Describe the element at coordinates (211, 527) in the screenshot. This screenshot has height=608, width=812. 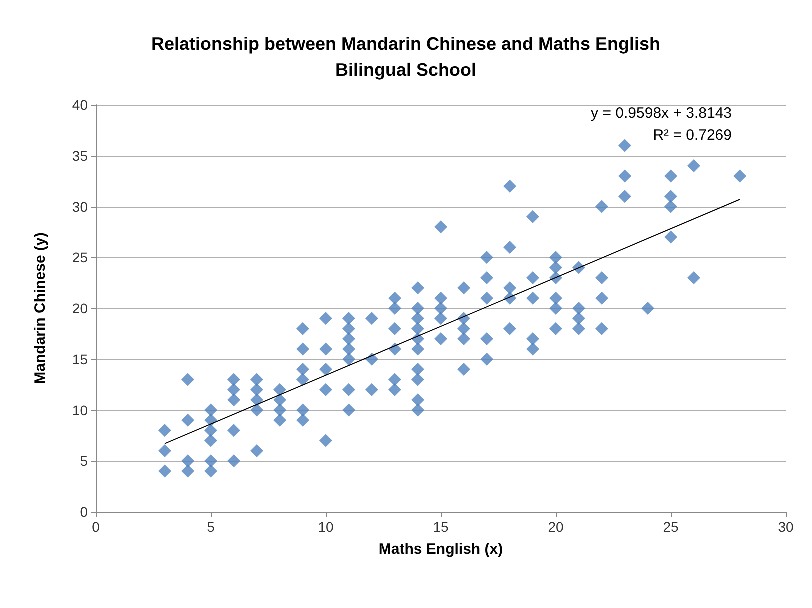
I see `x-tick-label: 5` at that location.